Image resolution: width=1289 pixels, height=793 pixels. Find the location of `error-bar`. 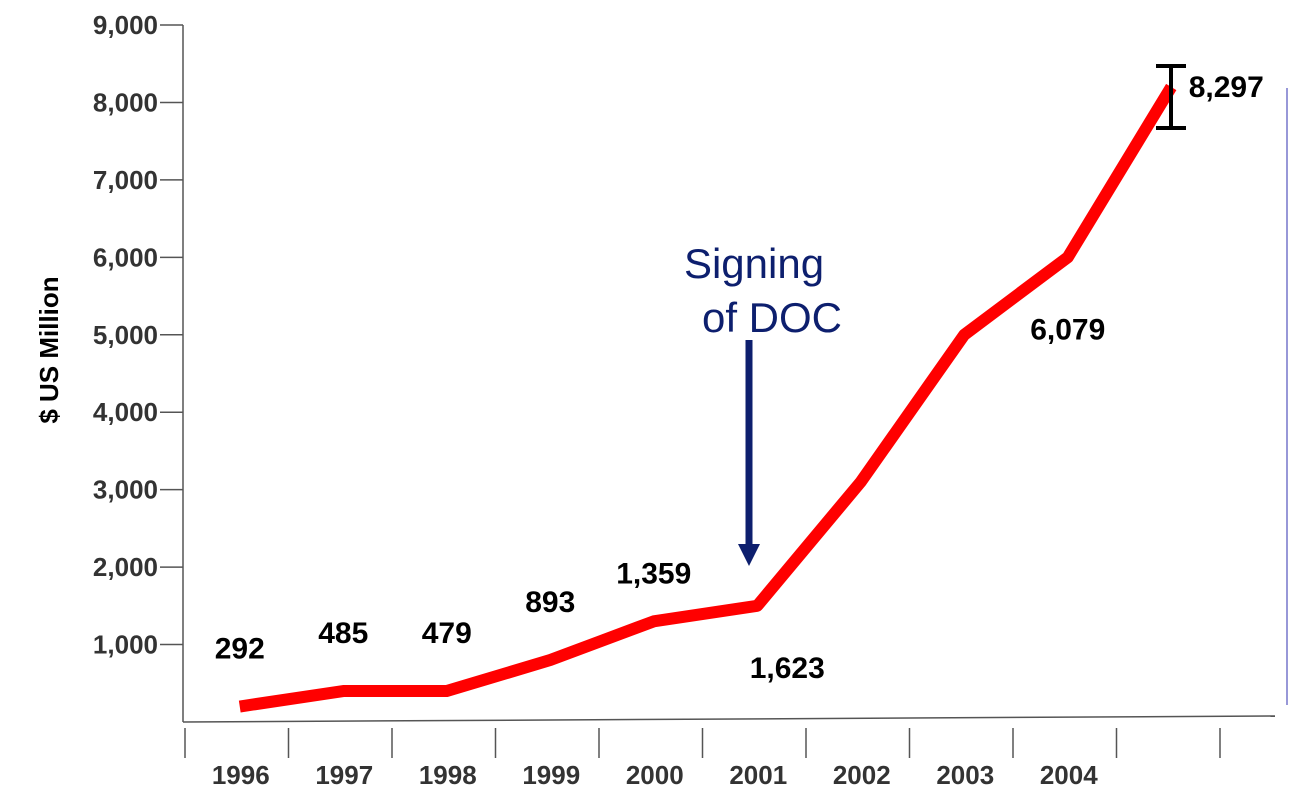

error-bar is located at coordinates (1171, 97).